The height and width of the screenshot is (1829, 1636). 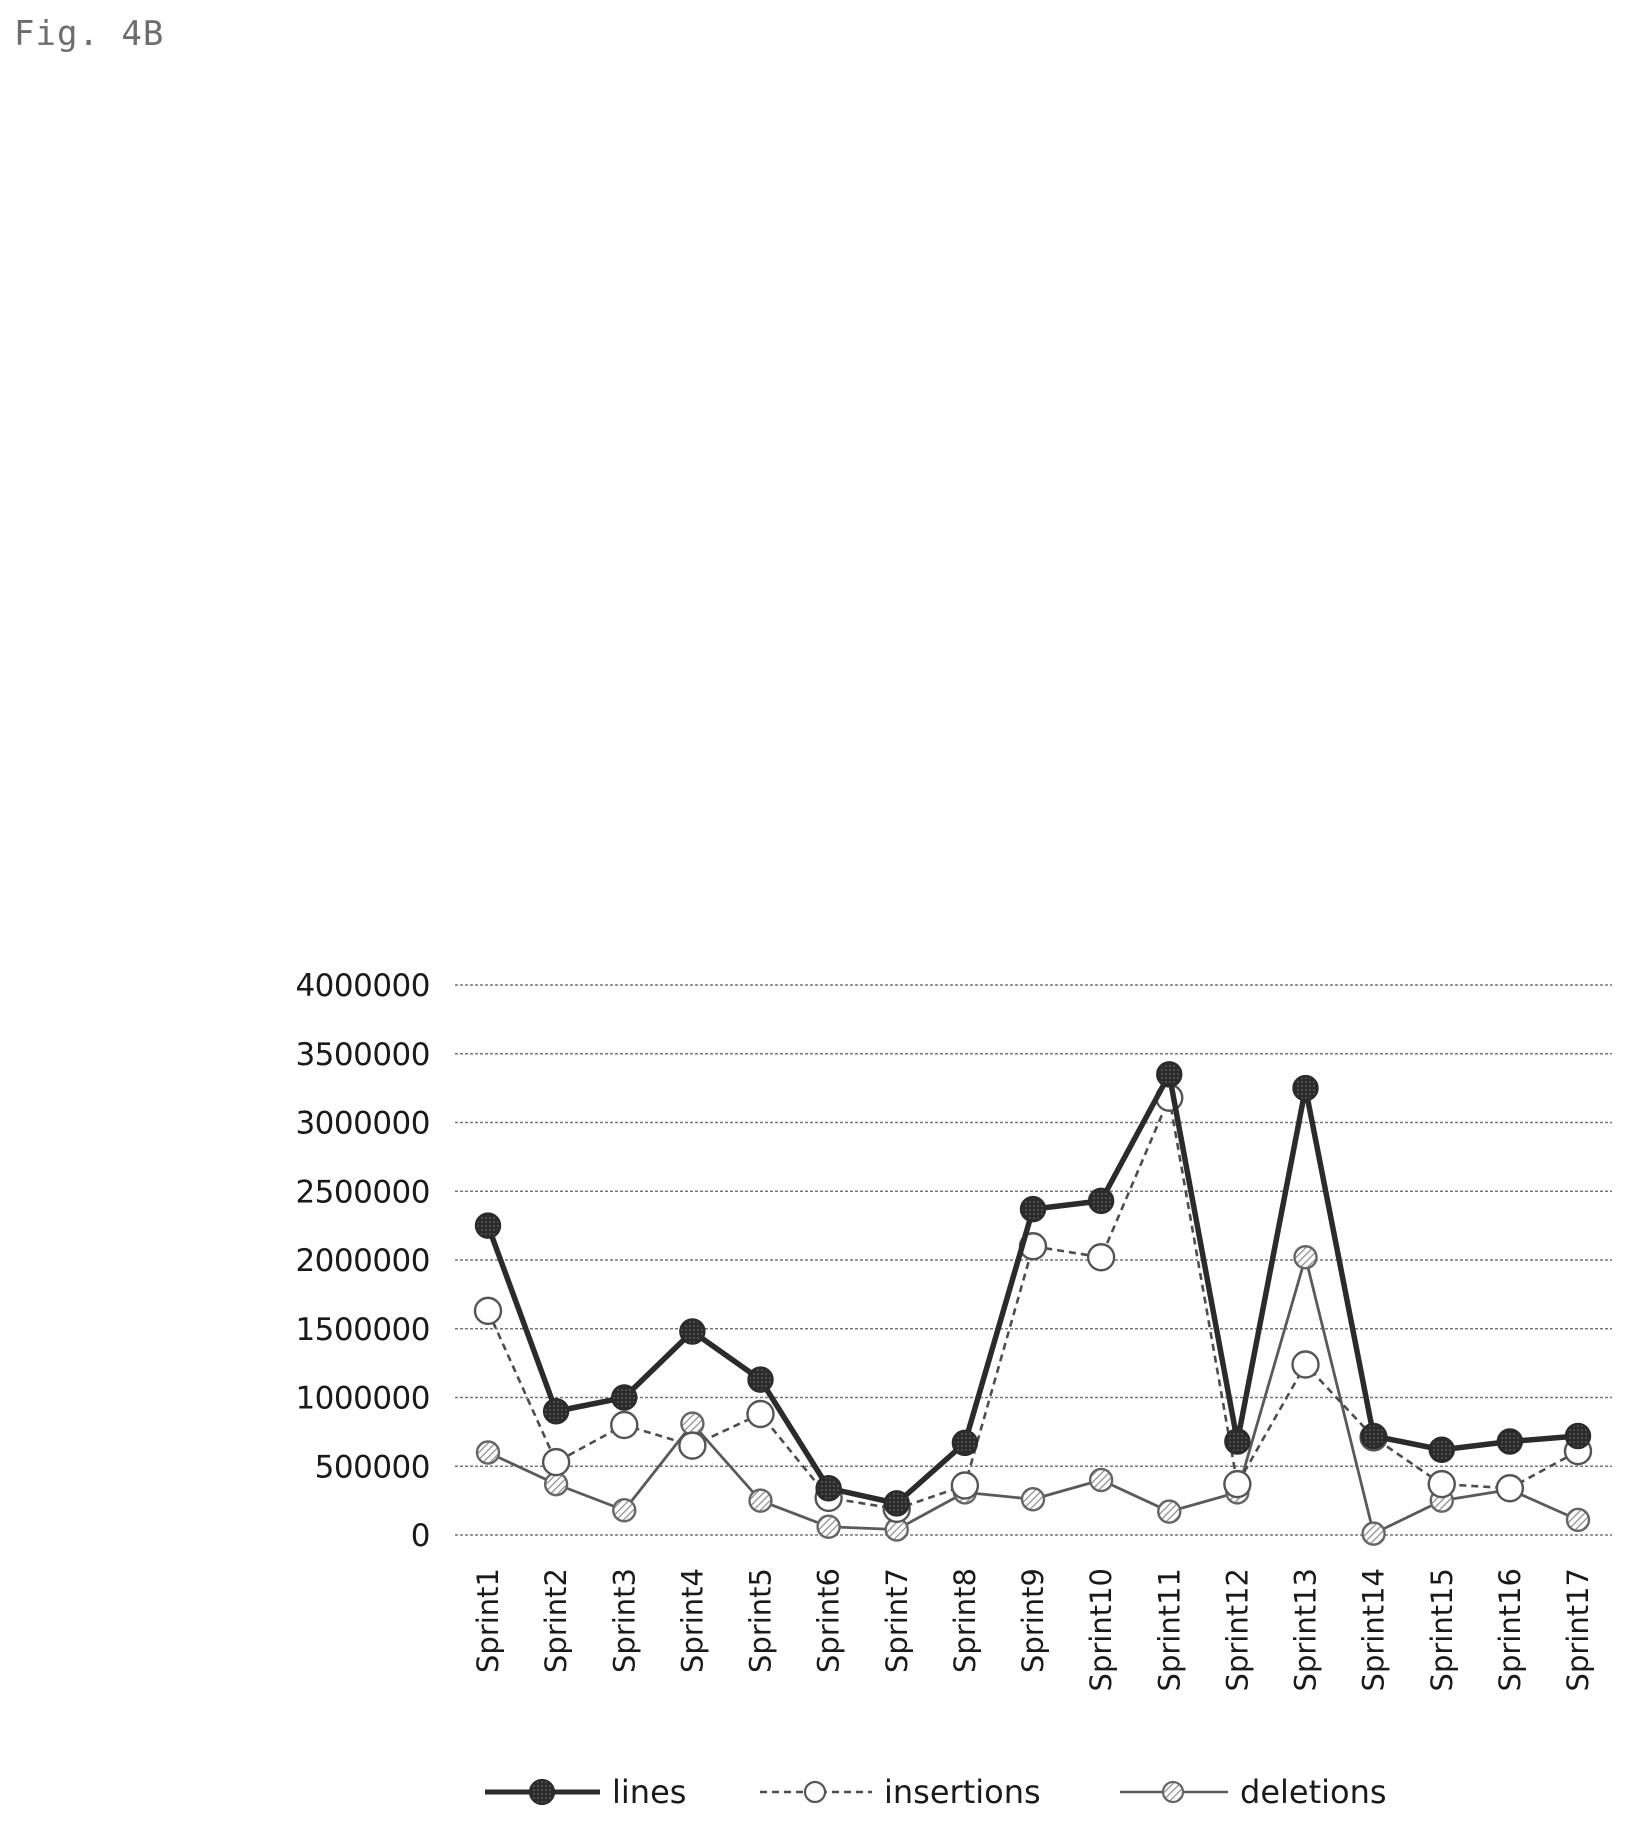 What do you see at coordinates (829, 1620) in the screenshot?
I see `x-tick-label: Sprint6` at bounding box center [829, 1620].